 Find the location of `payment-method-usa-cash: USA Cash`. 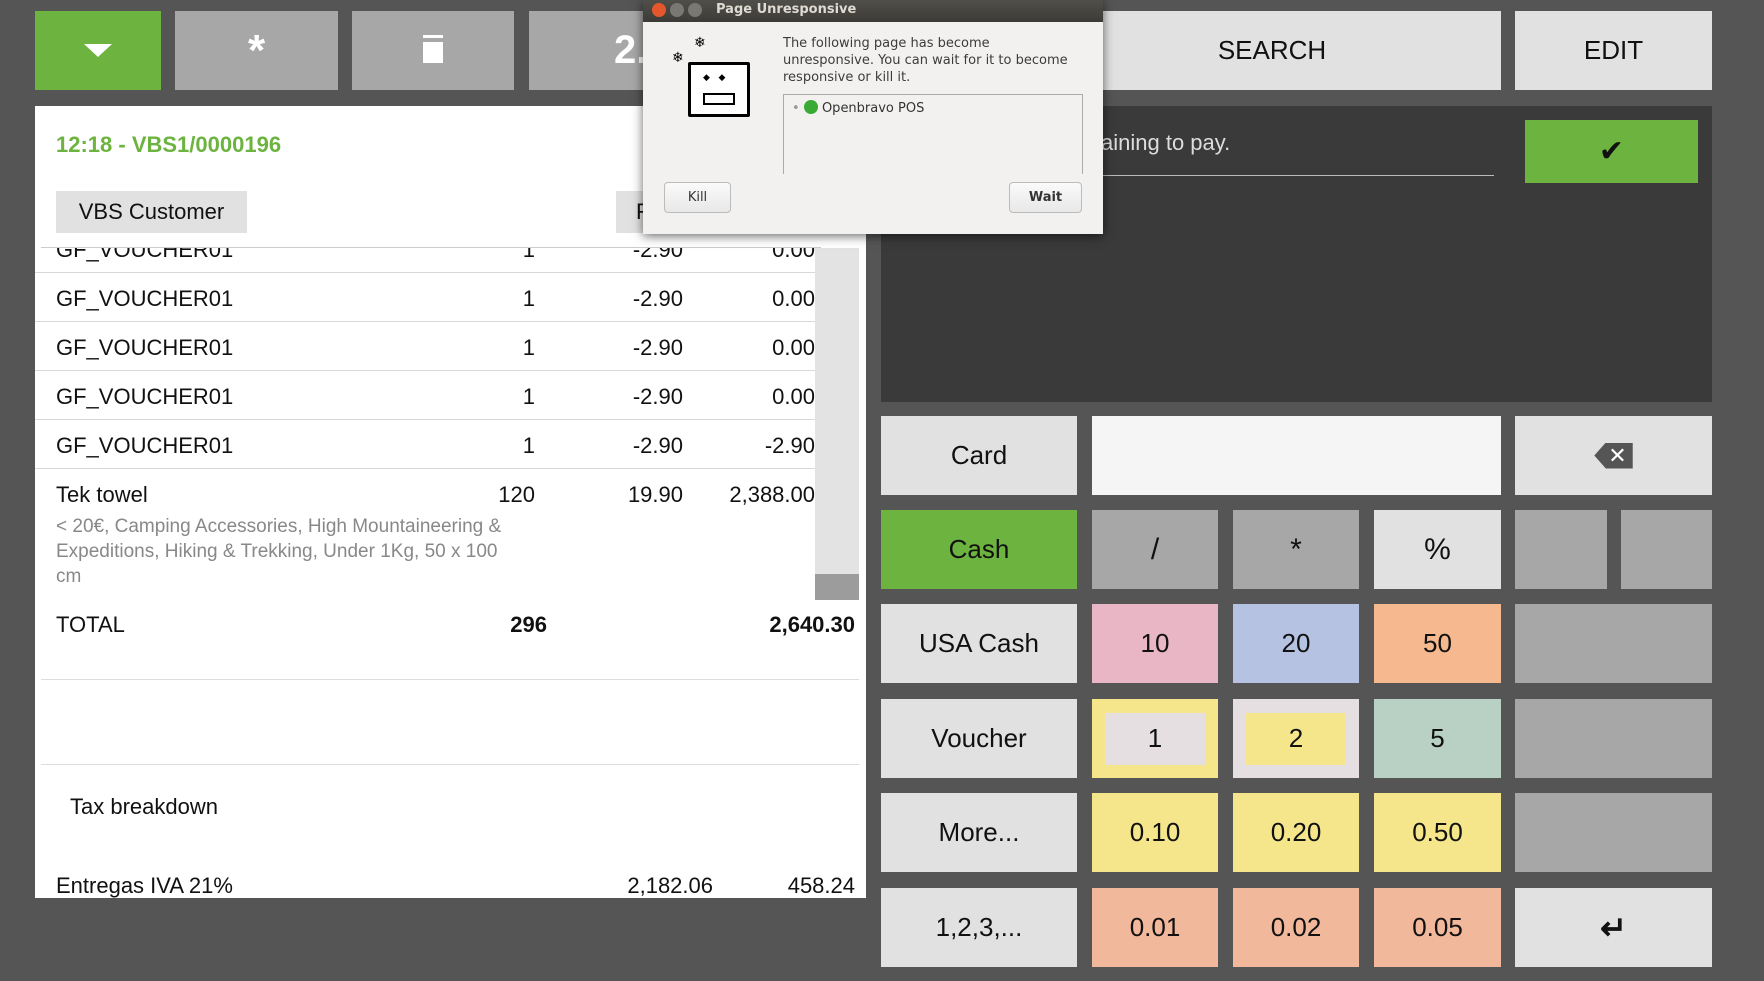

payment-method-usa-cash: USA Cash is located at coordinates (979, 643).